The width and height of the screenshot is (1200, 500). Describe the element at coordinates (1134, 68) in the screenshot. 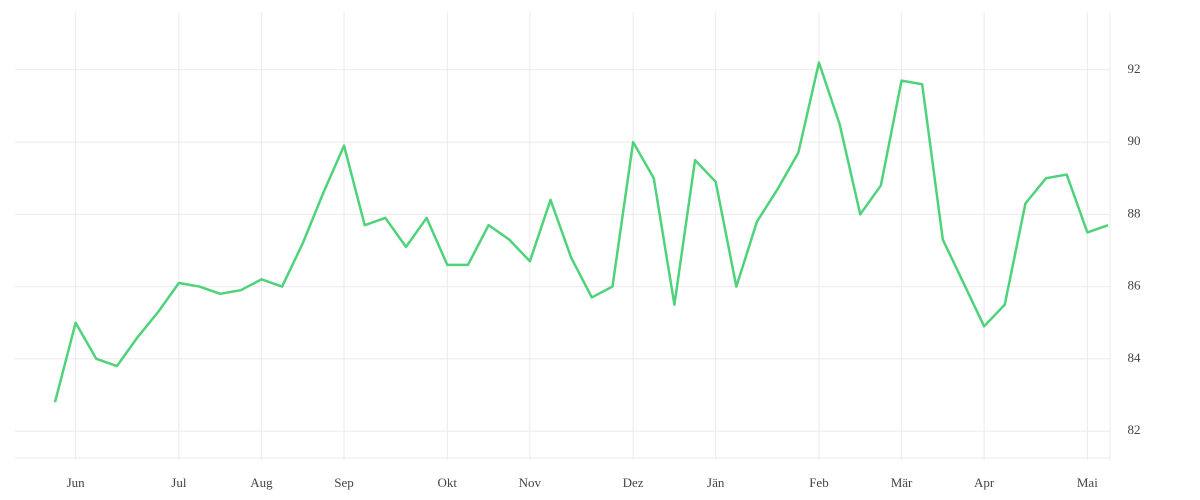

I see `y-tick-label: 92` at that location.